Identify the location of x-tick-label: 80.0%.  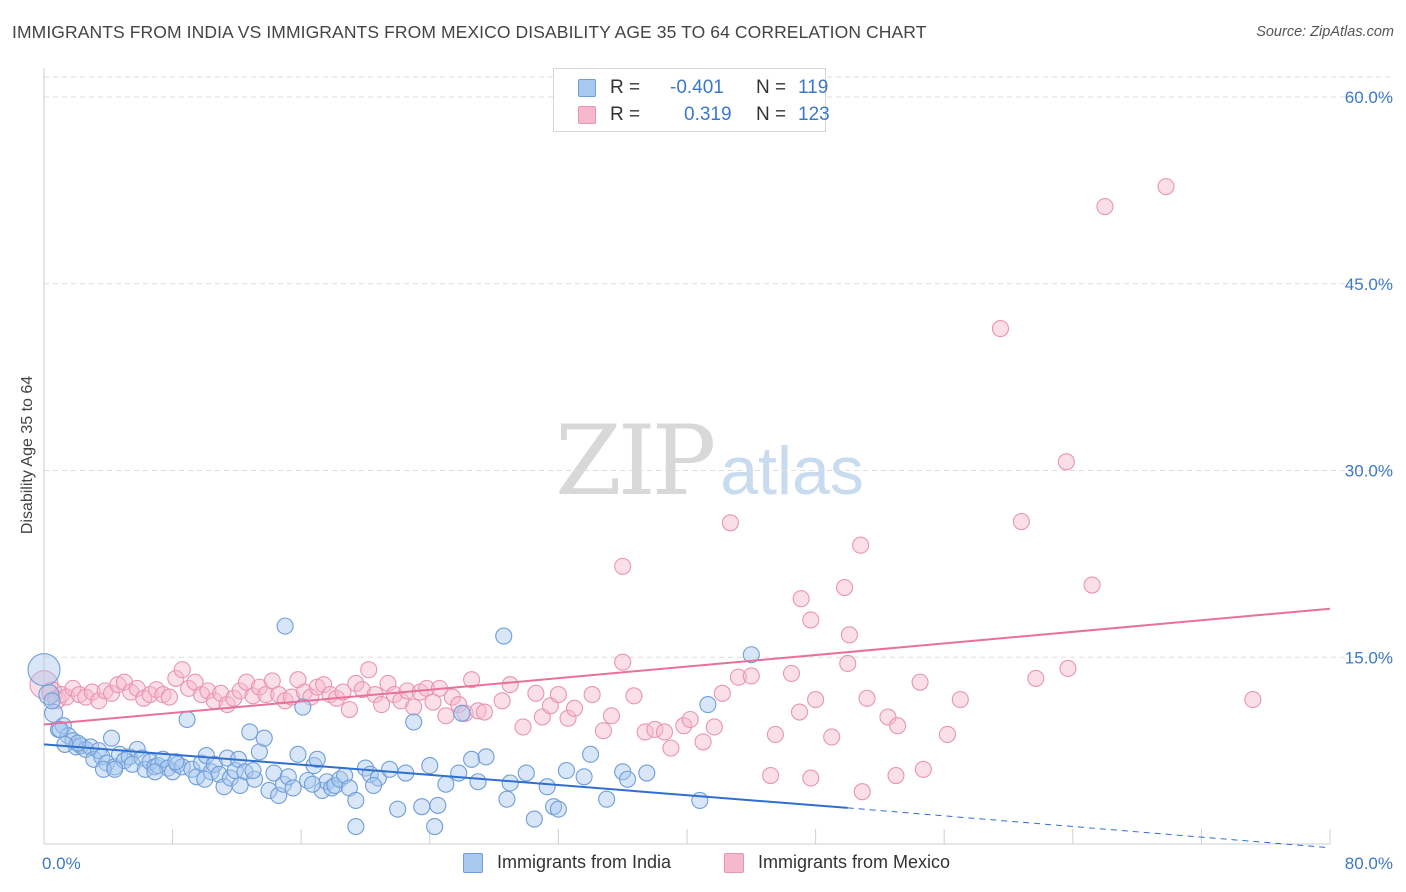
(1369, 863).